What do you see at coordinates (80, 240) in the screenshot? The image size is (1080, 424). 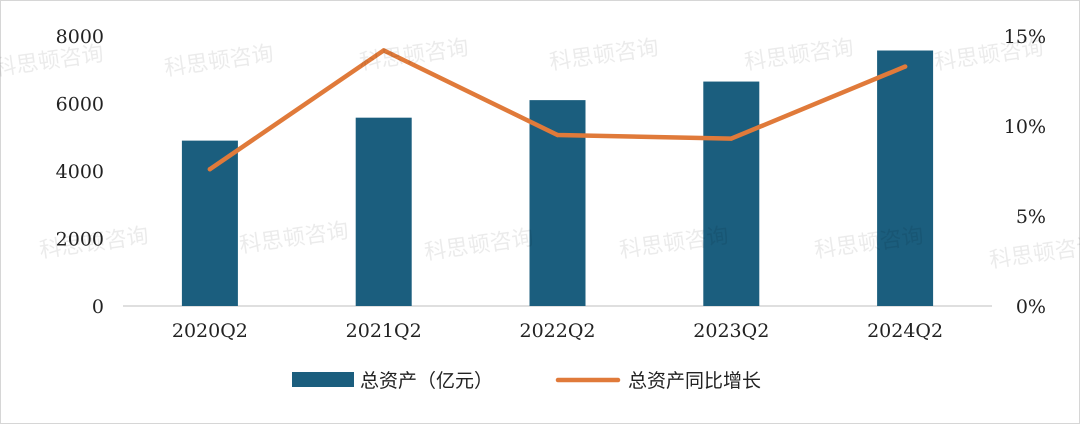 I see `y-left-tick-label: 2000` at bounding box center [80, 240].